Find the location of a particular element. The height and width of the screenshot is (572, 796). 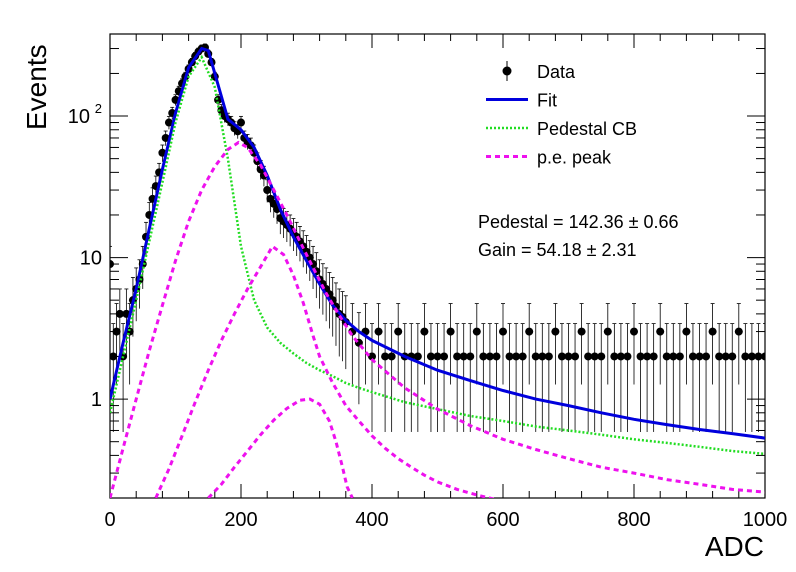

y-tick-label: 1 is located at coordinates (96, 400).